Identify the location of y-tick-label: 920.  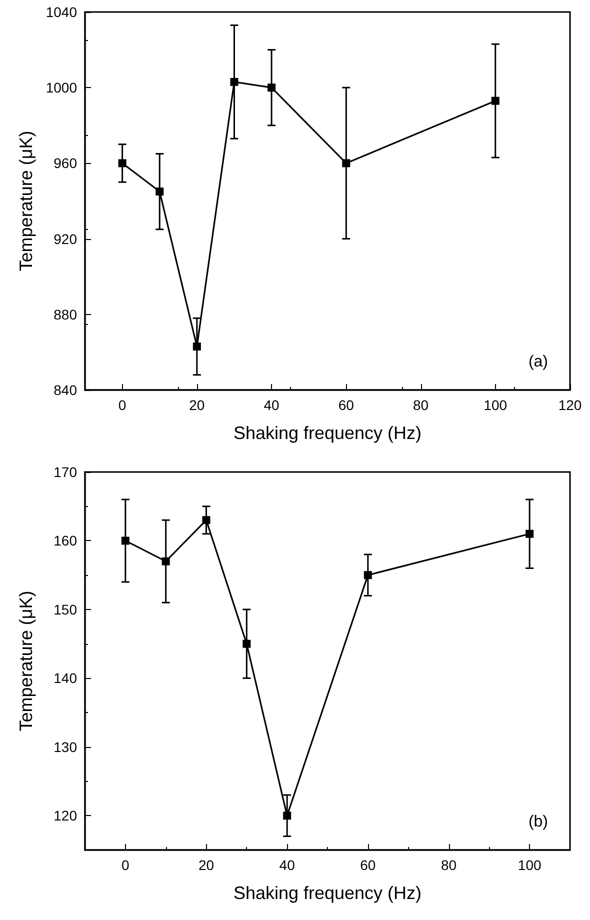
(66, 238).